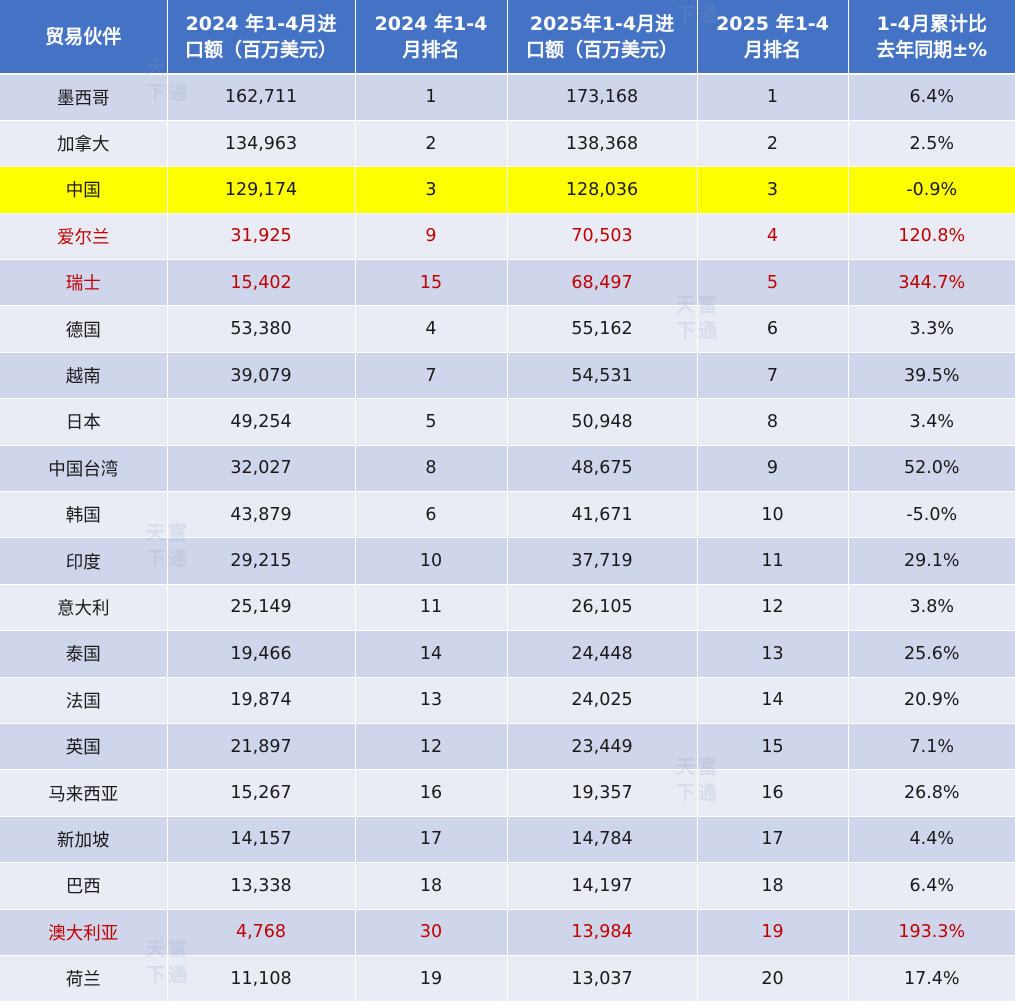 The width and height of the screenshot is (1015, 1005). I want to click on cell-import-2024: 19,466, so click(261, 654).